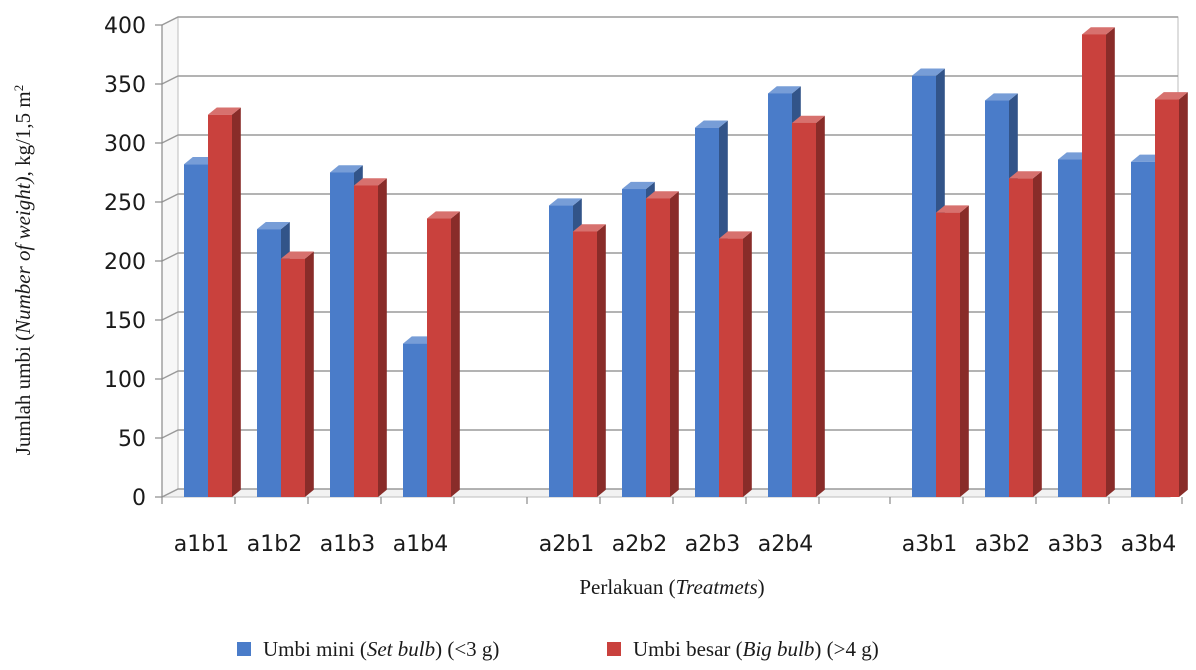  I want to click on x-tick-label-a3b3: a3b3, so click(1075, 544).